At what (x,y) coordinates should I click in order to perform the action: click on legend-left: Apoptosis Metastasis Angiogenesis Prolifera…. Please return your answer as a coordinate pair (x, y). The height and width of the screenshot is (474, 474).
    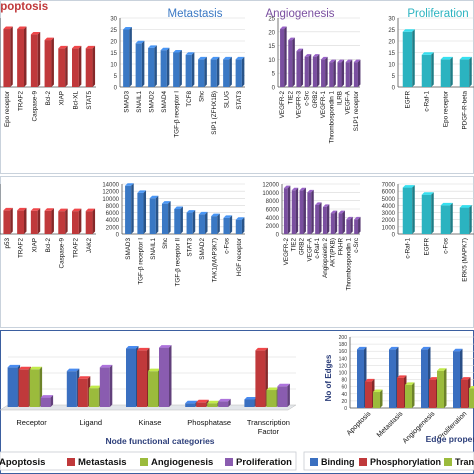
    Looking at the image, I should click on (148, 461).